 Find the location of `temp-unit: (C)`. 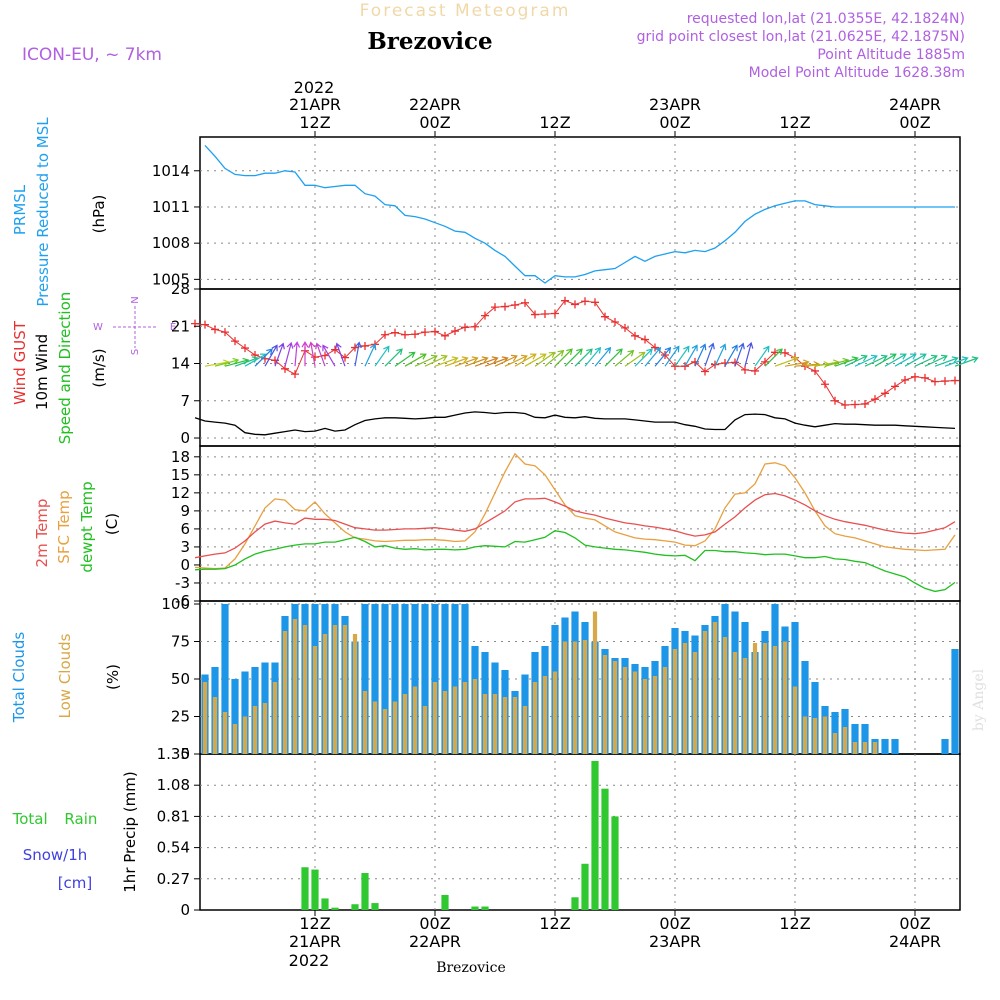

temp-unit: (C) is located at coordinates (112, 524).